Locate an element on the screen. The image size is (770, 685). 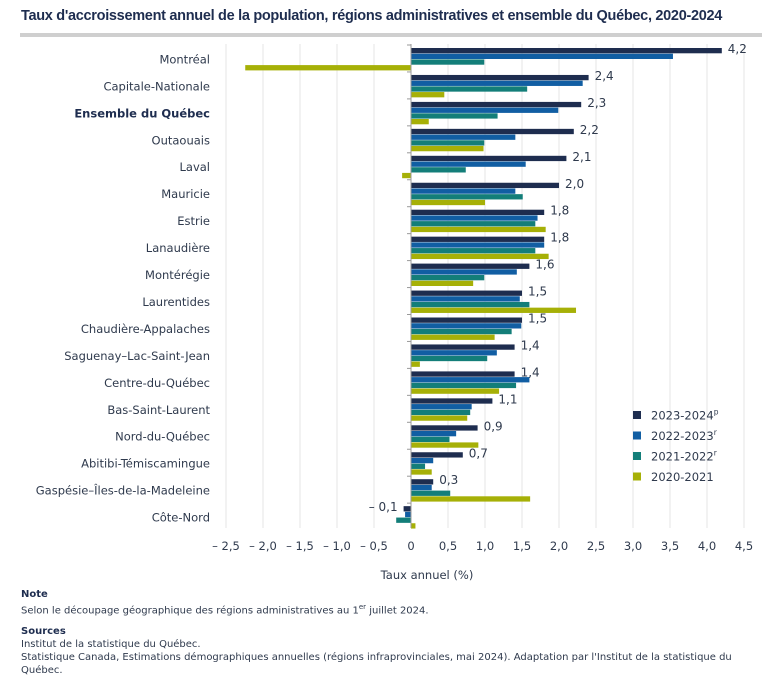
data-label: 1,5 is located at coordinates (537, 319).